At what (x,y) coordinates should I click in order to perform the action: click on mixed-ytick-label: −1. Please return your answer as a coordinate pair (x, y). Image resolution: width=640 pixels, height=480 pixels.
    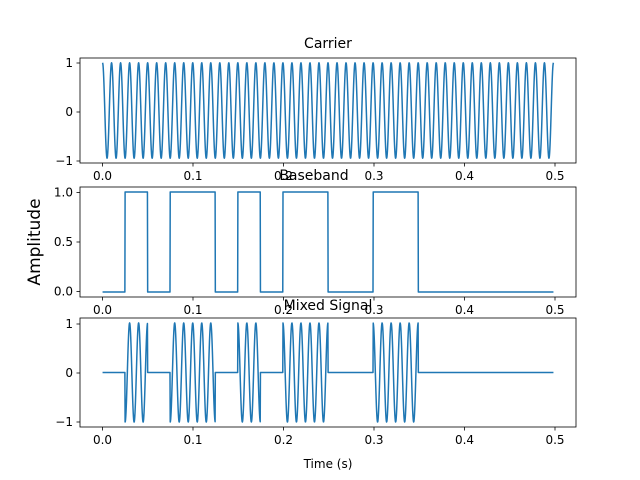
    Looking at the image, I should click on (64, 422).